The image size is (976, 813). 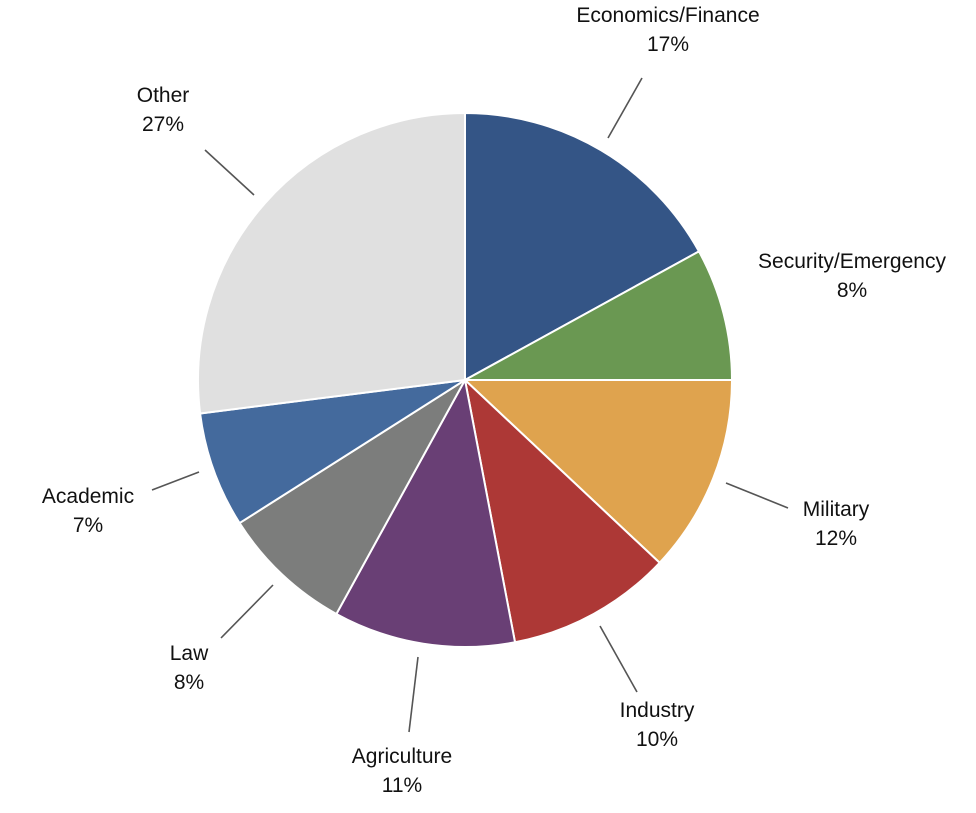 I want to click on slice-label-percent: 10%, so click(x=657, y=739).